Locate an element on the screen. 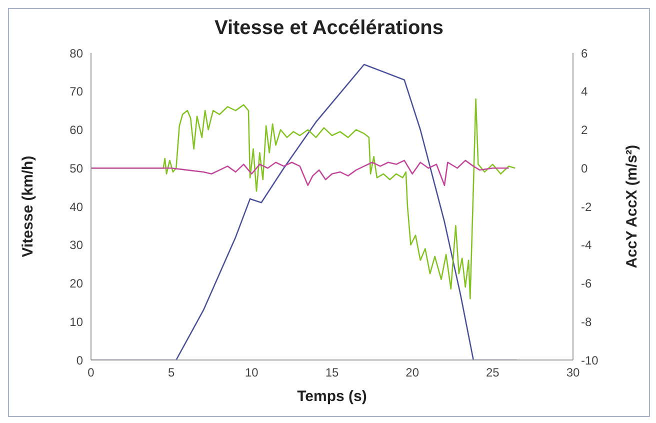 The image size is (656, 423). y2-tick-label: -2 is located at coordinates (586, 207).